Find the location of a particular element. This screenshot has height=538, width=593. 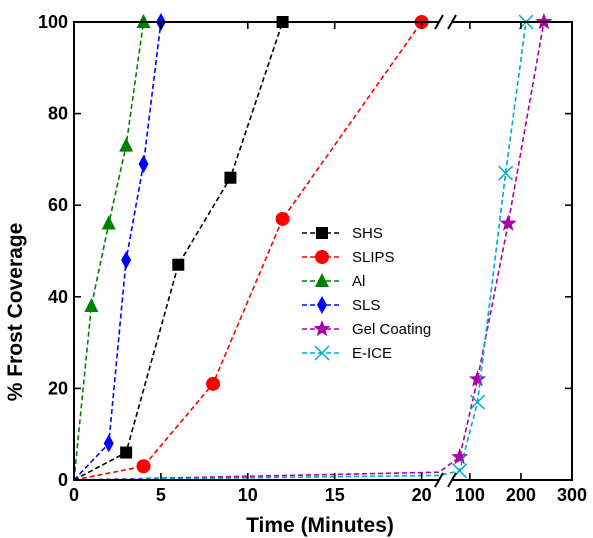

x-tick-label: 20 is located at coordinates (422, 495).